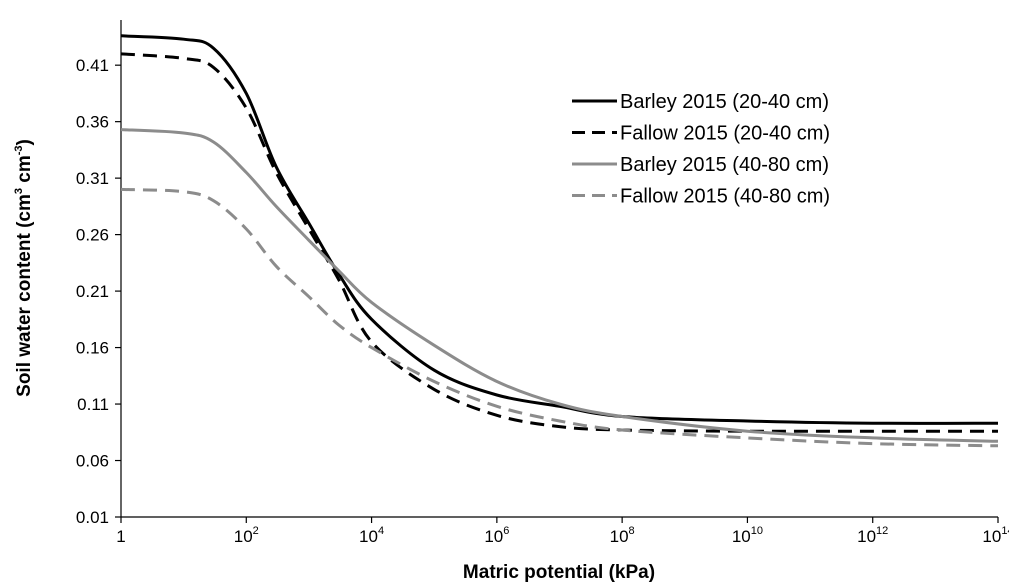 This screenshot has width=1009, height=583. Describe the element at coordinates (24, 295) in the screenshot. I see `y-axis-title-main: Soil water content (cm` at that location.